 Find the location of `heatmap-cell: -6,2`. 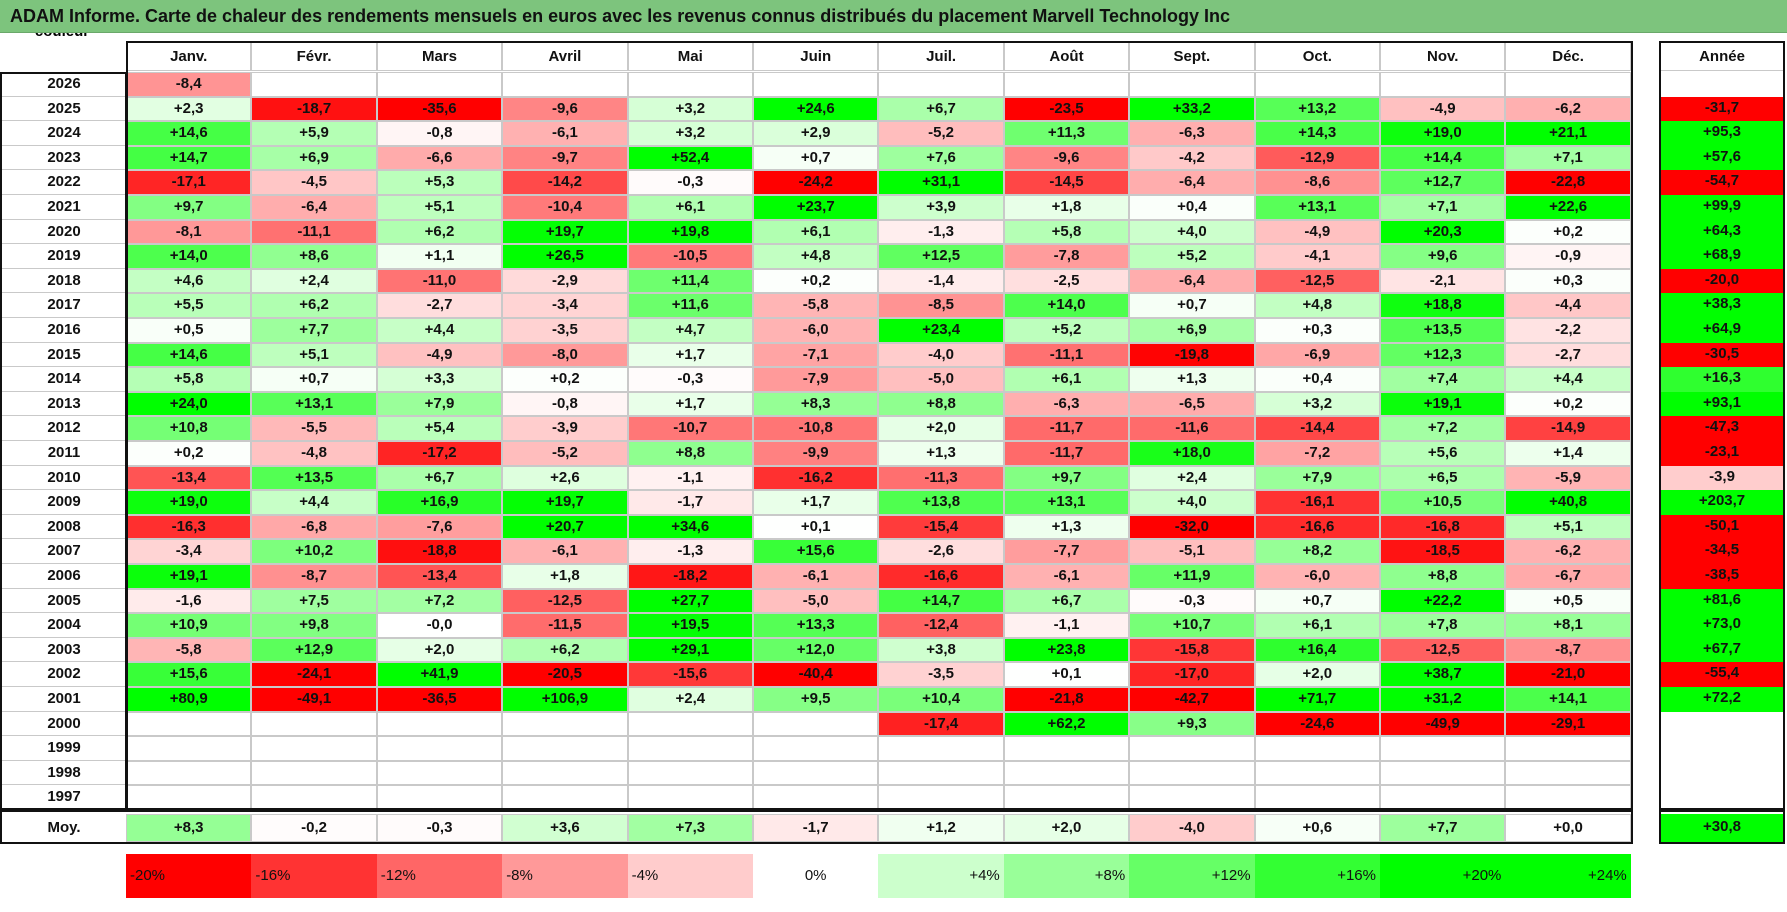

heatmap-cell: -6,2 is located at coordinates (1568, 551).